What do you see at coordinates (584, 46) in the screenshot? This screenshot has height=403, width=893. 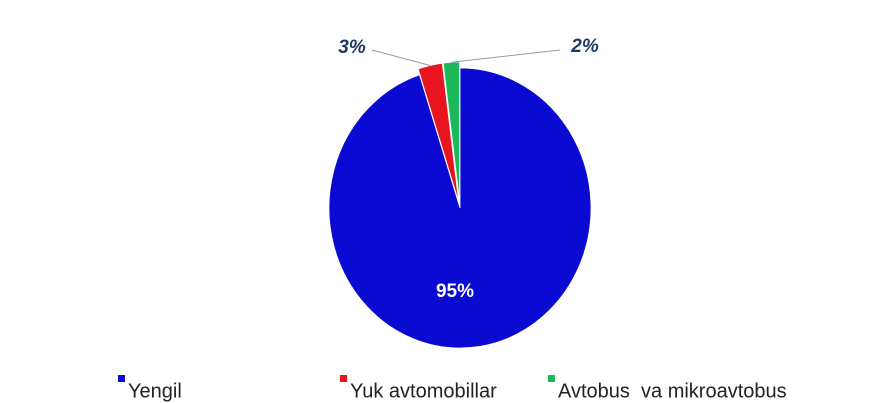 I see `data-label: 2%` at bounding box center [584, 46].